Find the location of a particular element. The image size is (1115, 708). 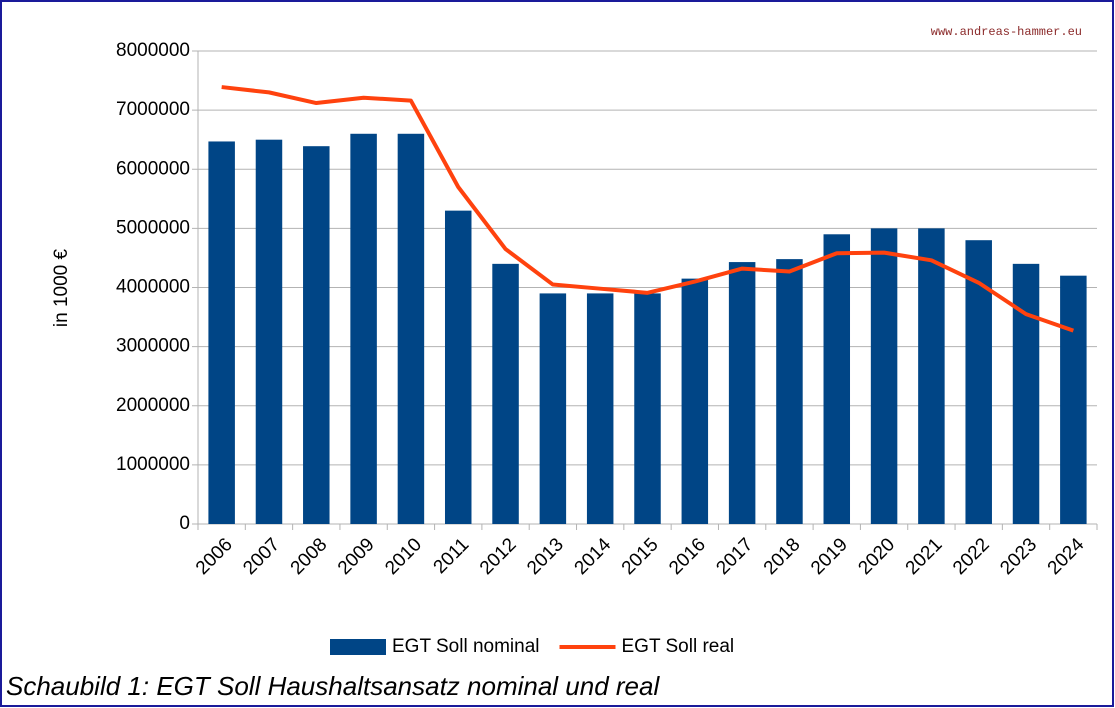

x-tick-label: 2009 is located at coordinates (356, 556).